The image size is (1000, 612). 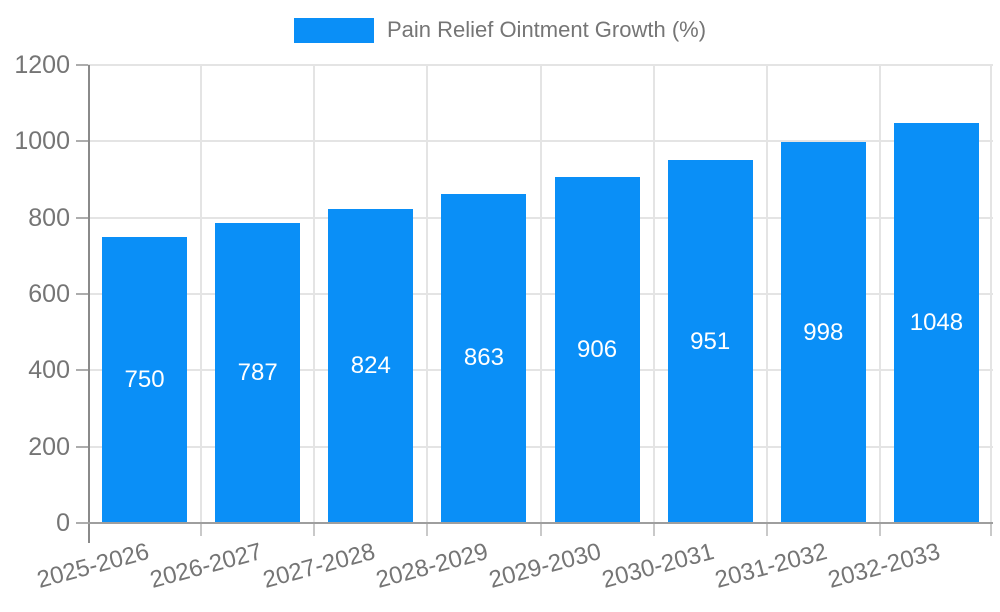 I want to click on chart-legend: Pain Relief Ointment Growth (%), so click(x=500, y=30).